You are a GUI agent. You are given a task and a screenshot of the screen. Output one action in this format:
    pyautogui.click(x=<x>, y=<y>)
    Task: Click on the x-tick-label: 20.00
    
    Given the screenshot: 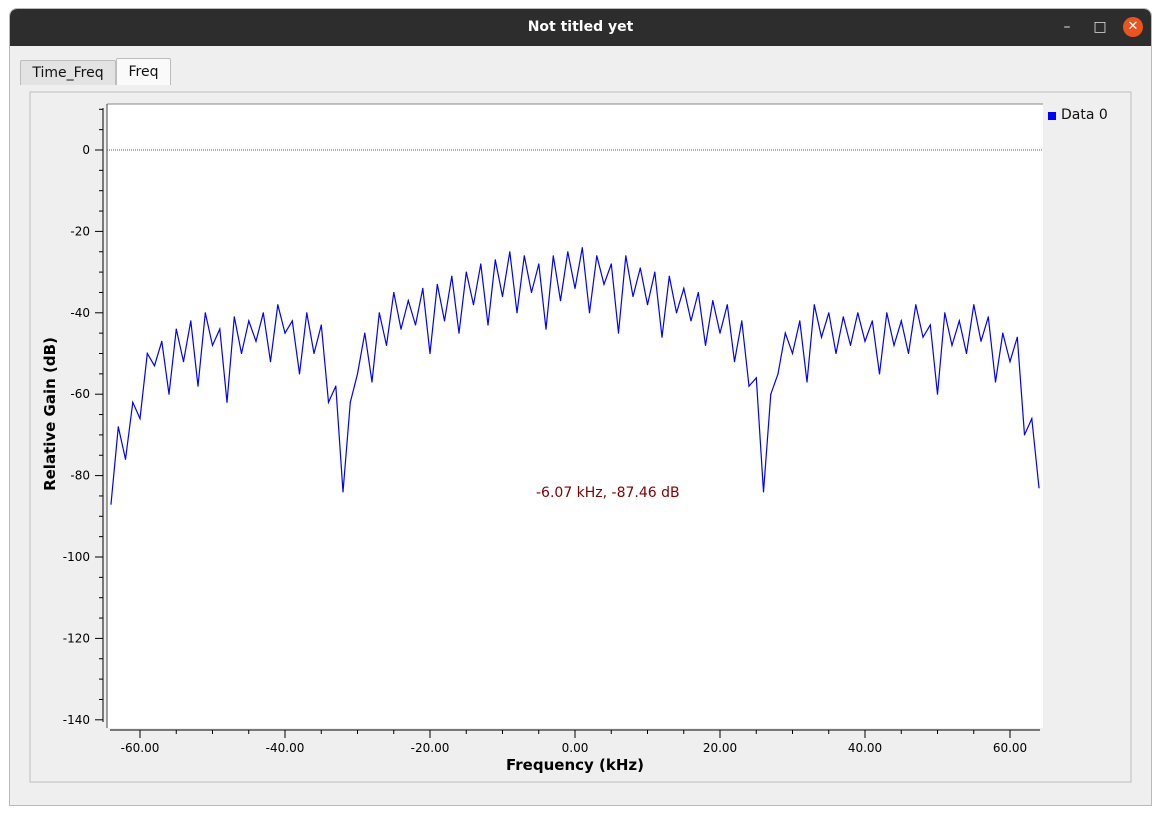 What is the action you would take?
    pyautogui.click(x=720, y=748)
    